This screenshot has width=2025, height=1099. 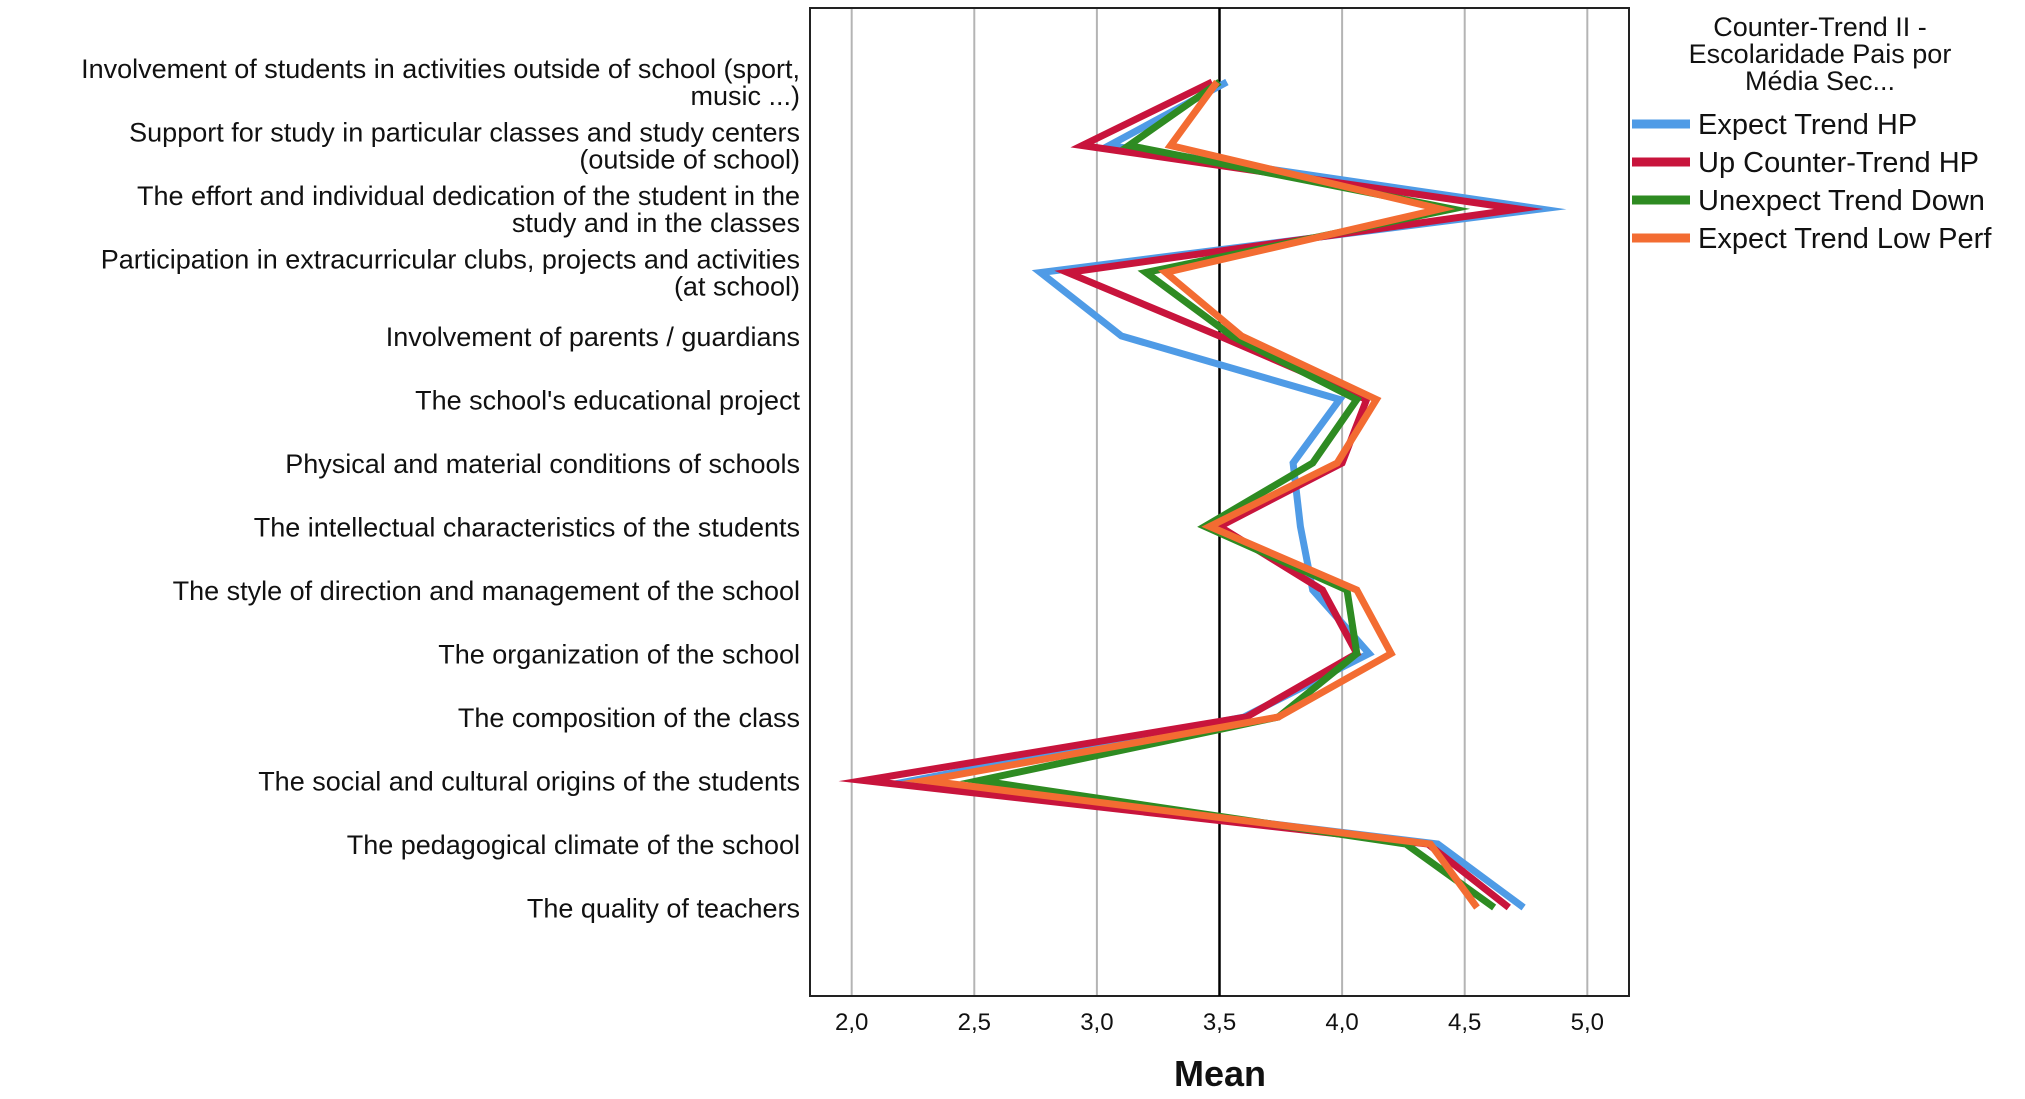 What do you see at coordinates (1341, 1022) in the screenshot?
I see `x-tick-label: 4,0` at bounding box center [1341, 1022].